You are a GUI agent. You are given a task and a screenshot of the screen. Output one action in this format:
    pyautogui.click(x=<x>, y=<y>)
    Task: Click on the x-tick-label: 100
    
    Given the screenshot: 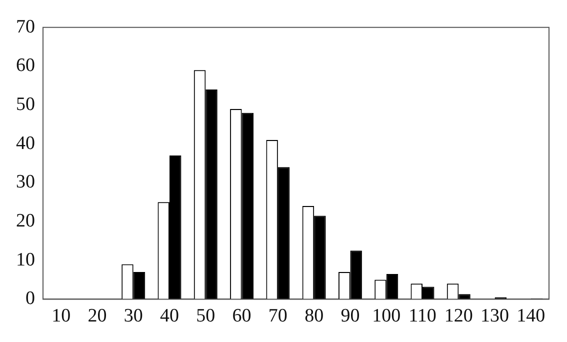 What is the action you would take?
    pyautogui.click(x=386, y=316)
    